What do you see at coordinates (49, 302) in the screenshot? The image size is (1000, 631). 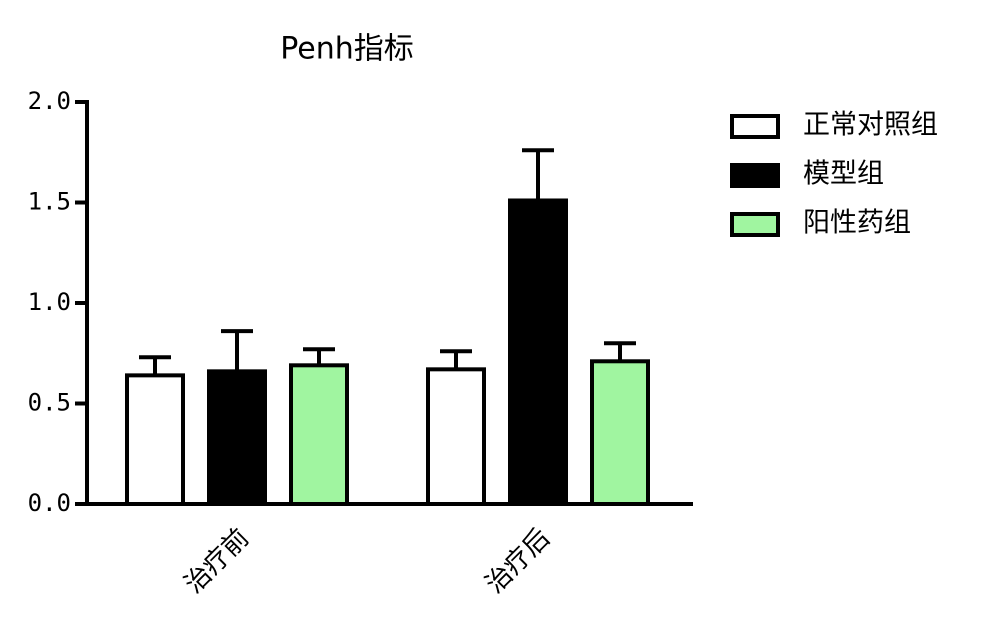 I see `y-tick-label: 1.0` at bounding box center [49, 302].